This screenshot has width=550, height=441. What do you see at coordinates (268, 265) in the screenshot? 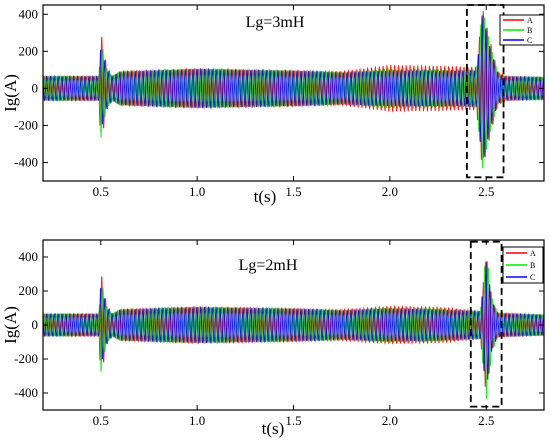
I see `panel-title: Lg=2mH` at bounding box center [268, 265].